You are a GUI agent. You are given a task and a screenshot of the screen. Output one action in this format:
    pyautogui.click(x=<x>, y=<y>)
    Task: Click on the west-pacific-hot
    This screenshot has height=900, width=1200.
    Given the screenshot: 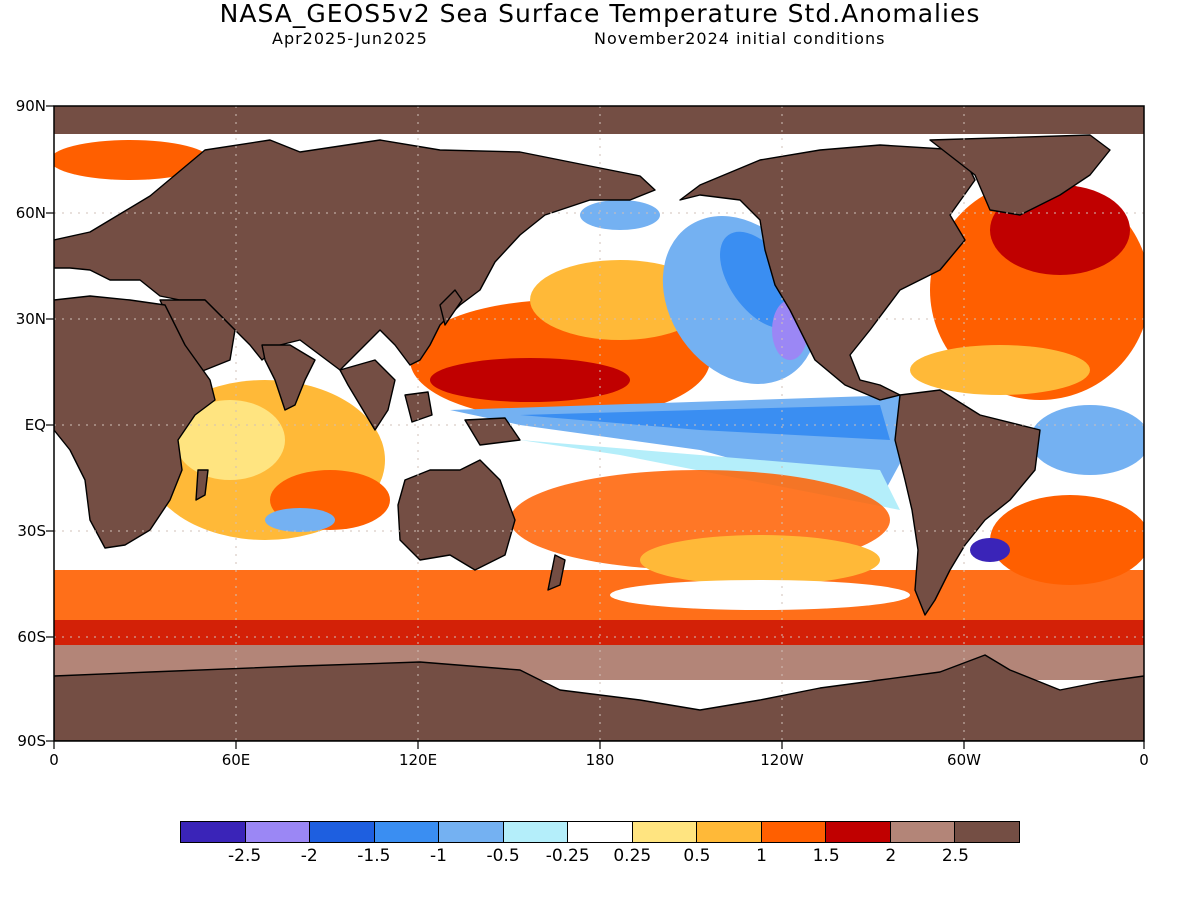 What is the action you would take?
    pyautogui.click(x=530, y=380)
    